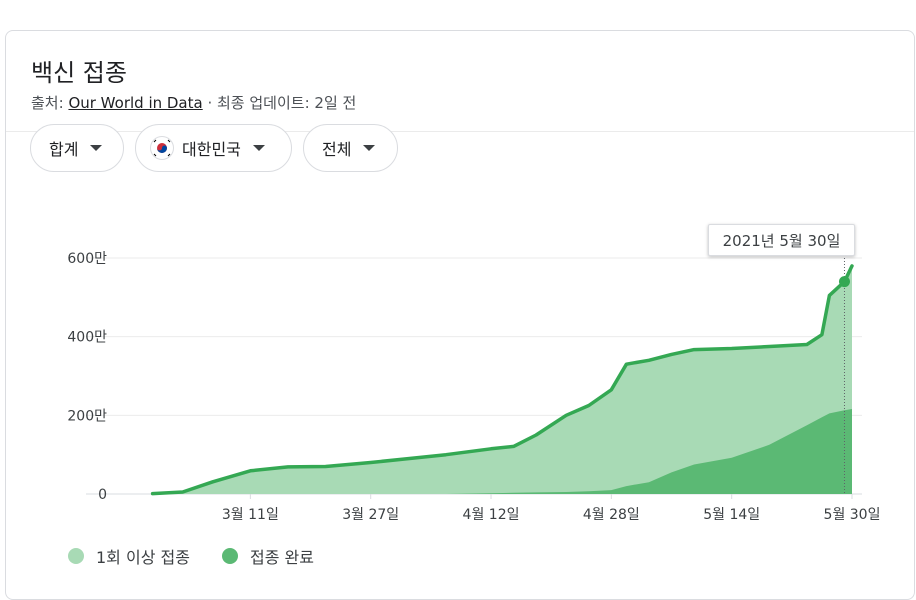 This screenshot has width=916, height=600. Describe the element at coordinates (844, 376) in the screenshot. I see `chart-marker` at that location.